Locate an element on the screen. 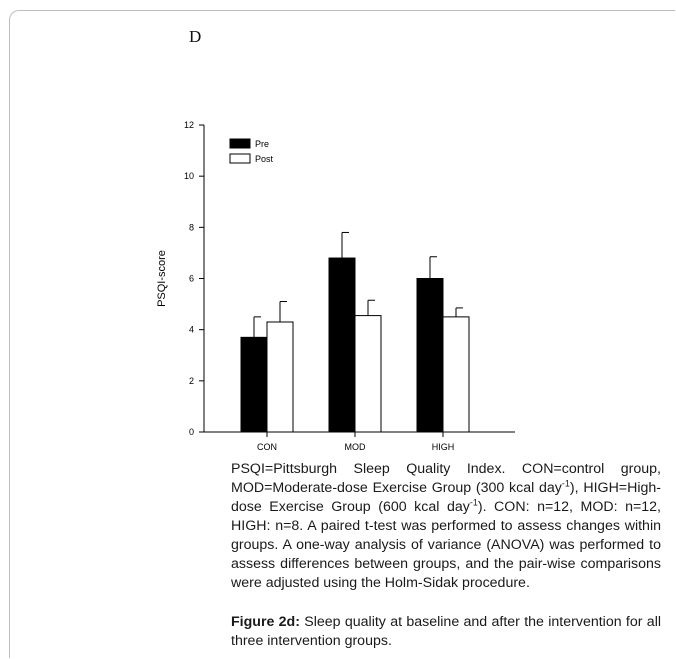 This screenshot has width=676, height=659. bar-post-con is located at coordinates (280, 377).